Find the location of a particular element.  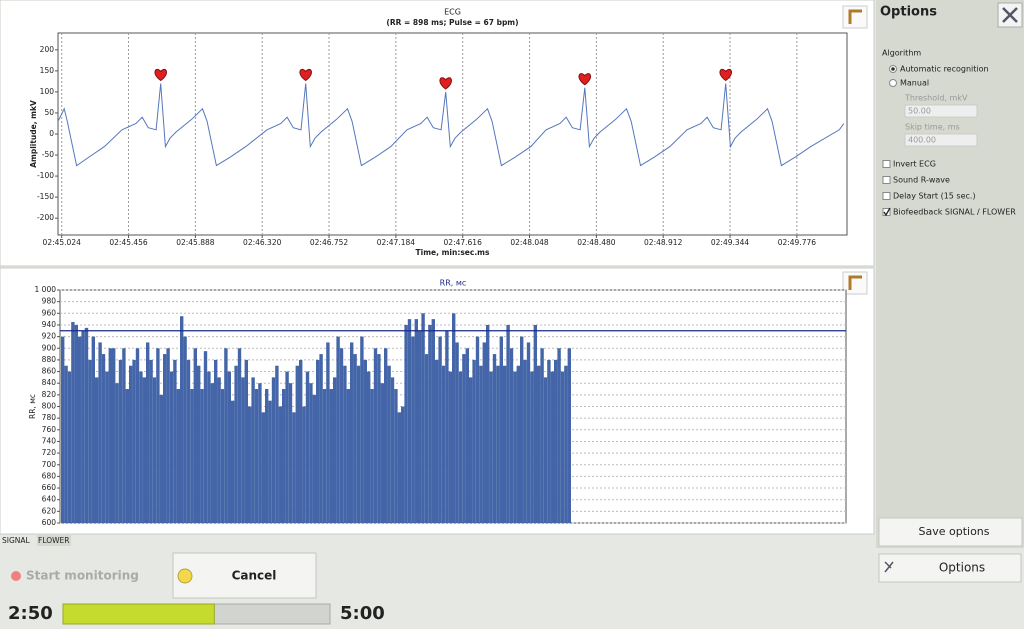

start-icon is located at coordinates (16, 576).